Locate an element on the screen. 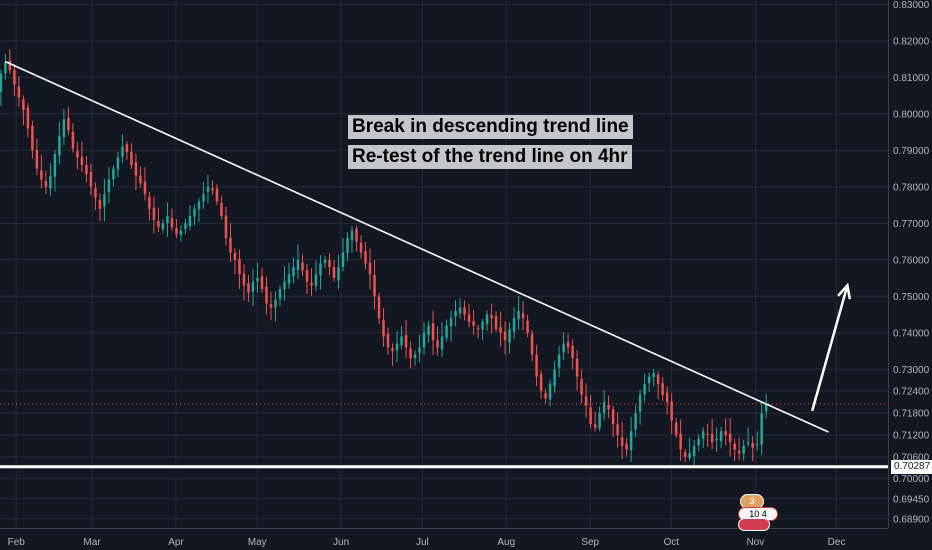 This screenshot has width=932, height=550. y-tick-label: 0.76000 is located at coordinates (911, 260).